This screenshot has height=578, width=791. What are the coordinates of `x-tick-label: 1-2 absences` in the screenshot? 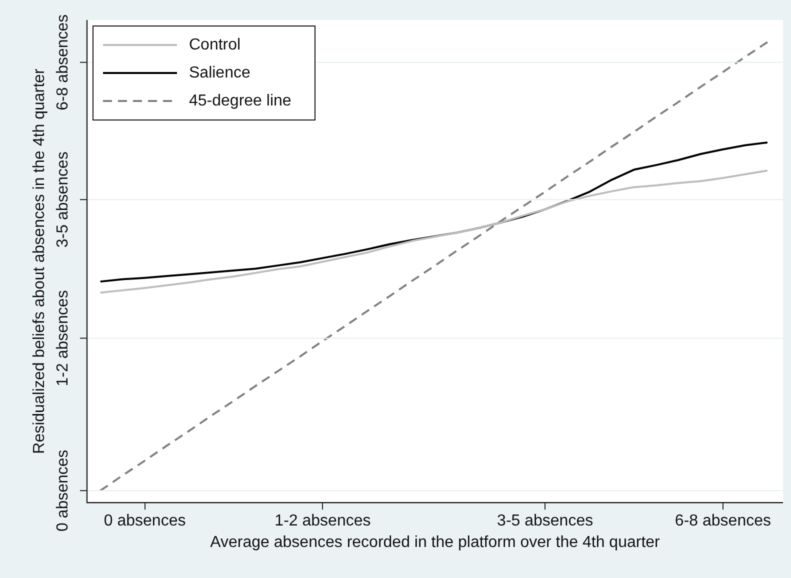 It's located at (322, 521).